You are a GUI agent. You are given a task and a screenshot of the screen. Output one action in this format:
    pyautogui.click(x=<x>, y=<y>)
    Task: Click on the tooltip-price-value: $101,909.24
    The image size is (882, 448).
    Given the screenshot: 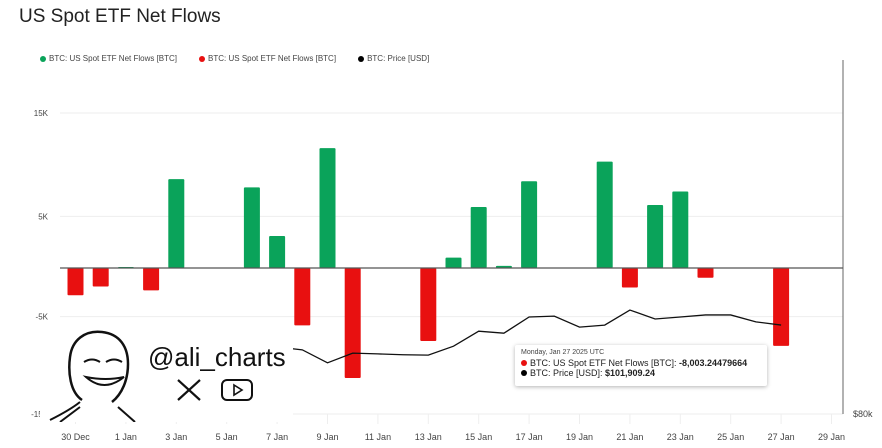 What is the action you would take?
    pyautogui.click(x=630, y=373)
    